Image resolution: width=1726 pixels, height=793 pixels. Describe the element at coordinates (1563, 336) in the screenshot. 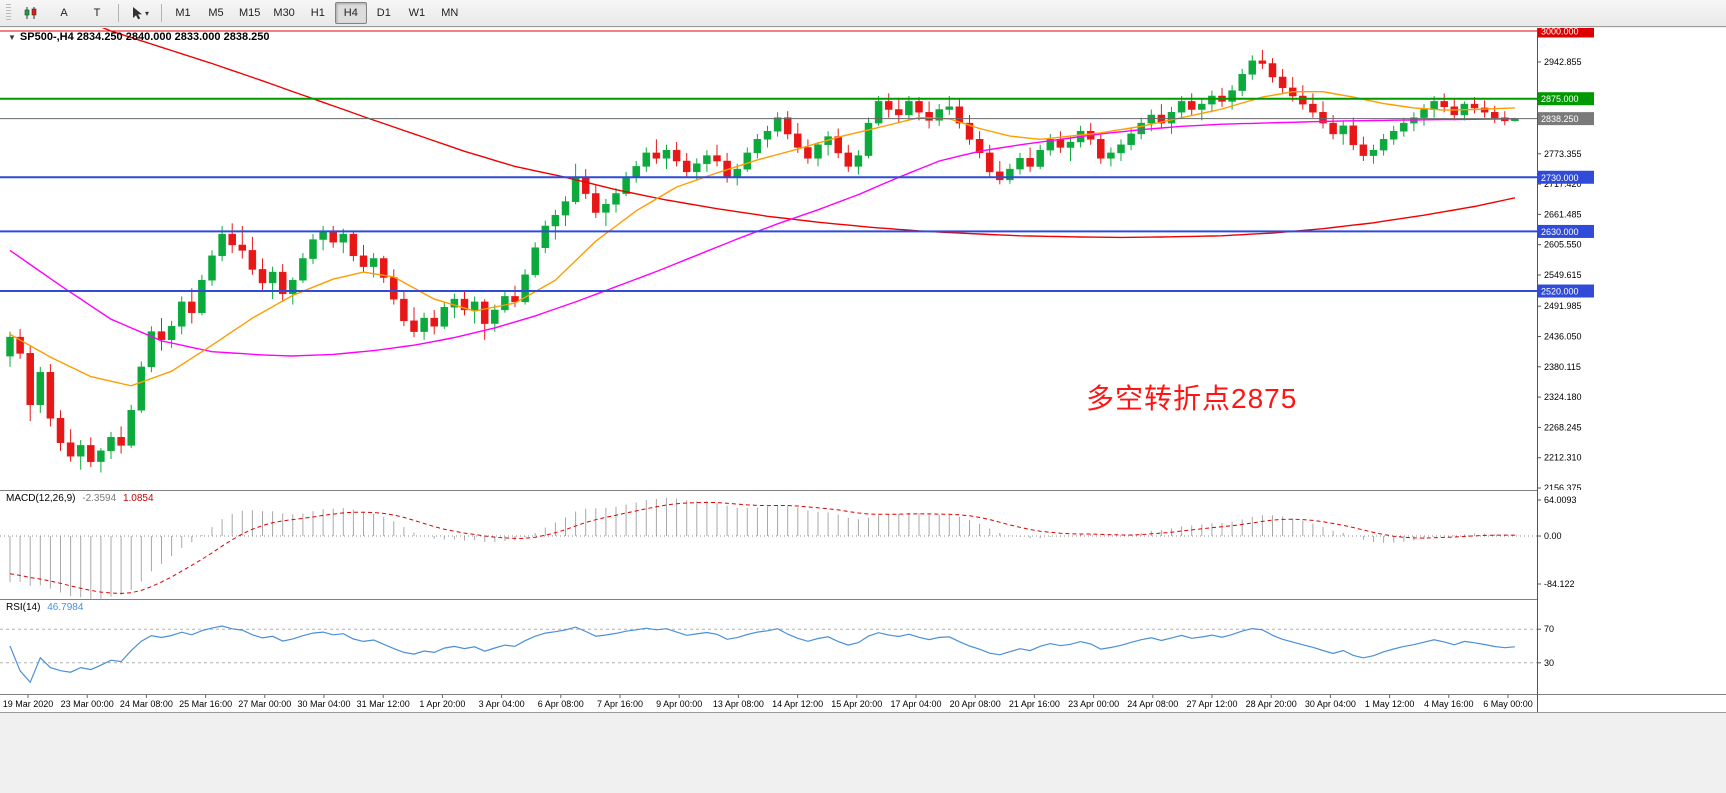

I see `svg-text: 2436.050` at that location.